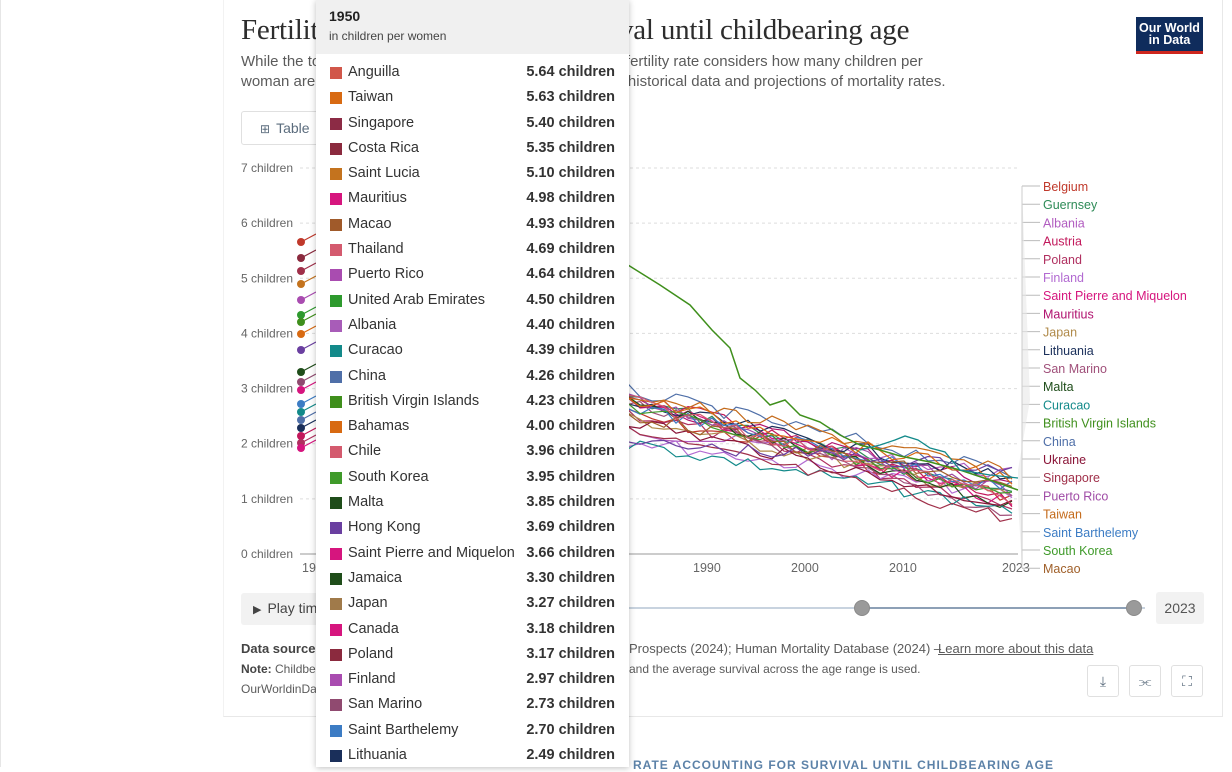  What do you see at coordinates (472, 27) in the screenshot?
I see `tooltip-header: 1950 in children per women` at bounding box center [472, 27].